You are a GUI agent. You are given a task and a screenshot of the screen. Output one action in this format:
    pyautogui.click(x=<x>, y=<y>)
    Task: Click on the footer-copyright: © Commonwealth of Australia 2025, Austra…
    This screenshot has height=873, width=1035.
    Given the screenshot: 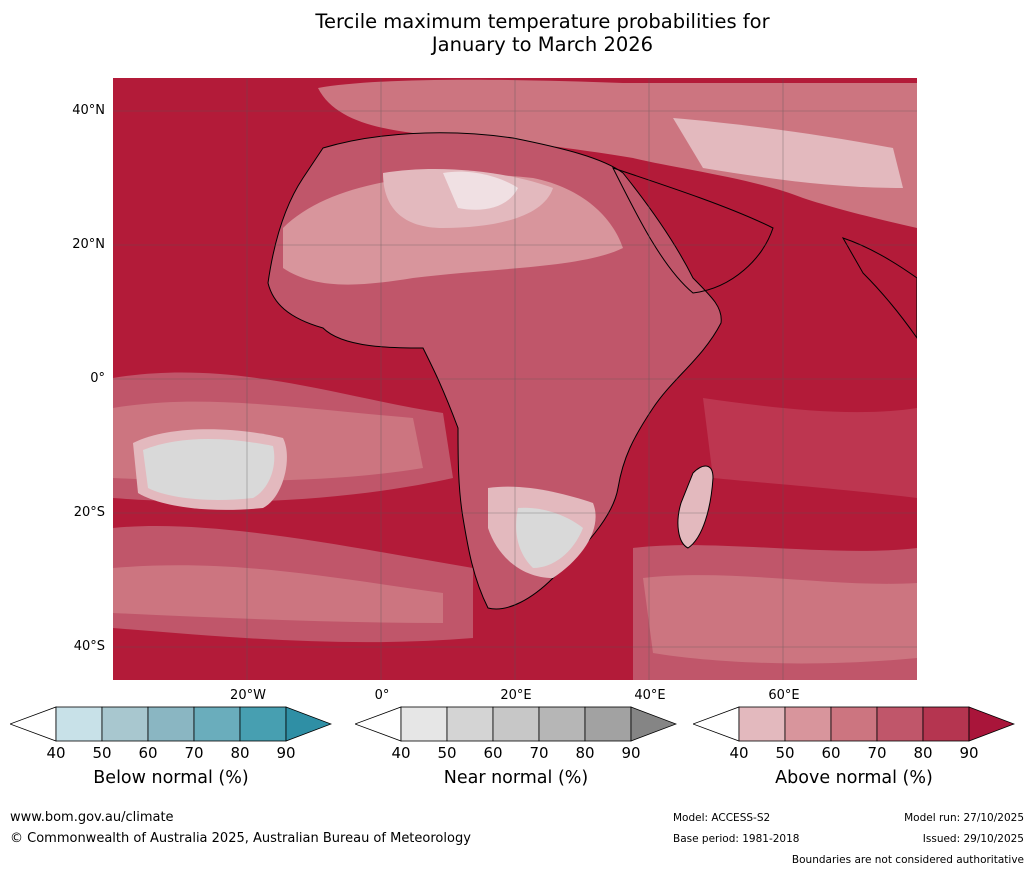 What is the action you would take?
    pyautogui.click(x=240, y=838)
    